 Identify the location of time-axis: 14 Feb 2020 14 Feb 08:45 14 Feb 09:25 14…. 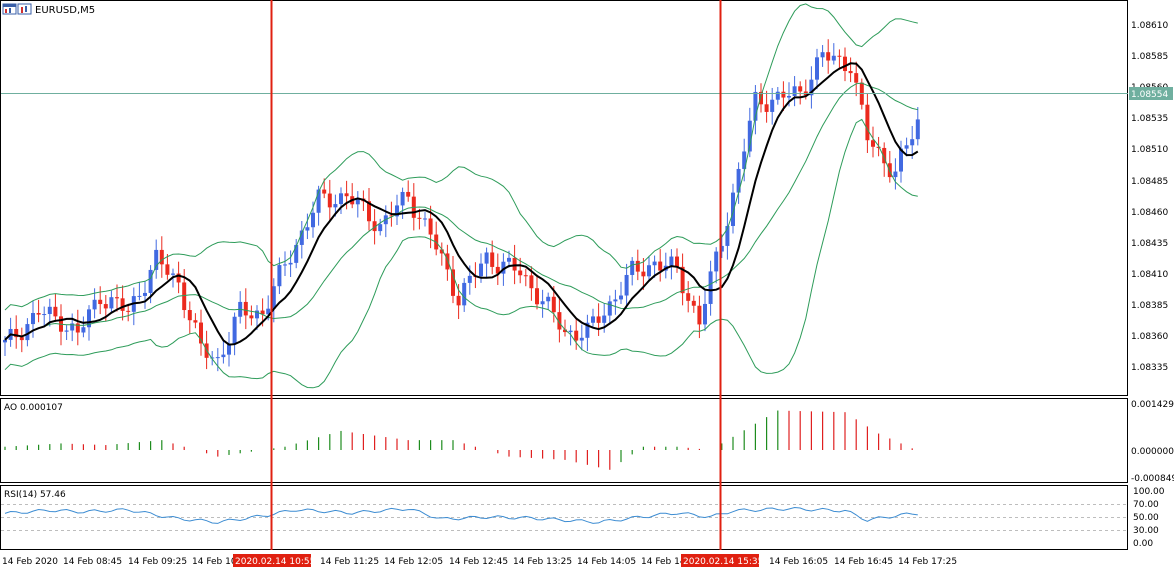
(479, 562).